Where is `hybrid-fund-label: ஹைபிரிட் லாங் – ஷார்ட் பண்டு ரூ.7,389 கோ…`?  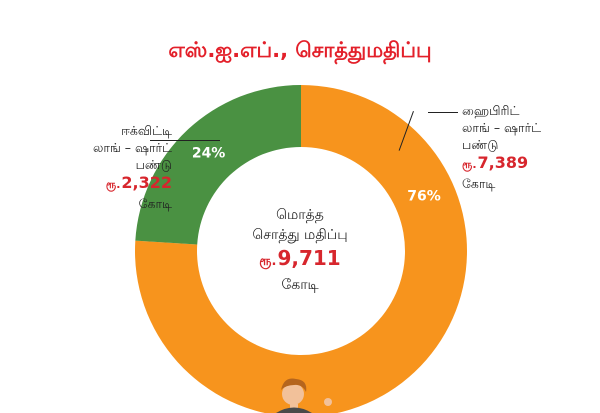 hybrid-fund-label: ஹைபிரிட் லாங் – ஷார்ட் பண்டு ரூ.7,389 கோ… is located at coordinates (527, 147).